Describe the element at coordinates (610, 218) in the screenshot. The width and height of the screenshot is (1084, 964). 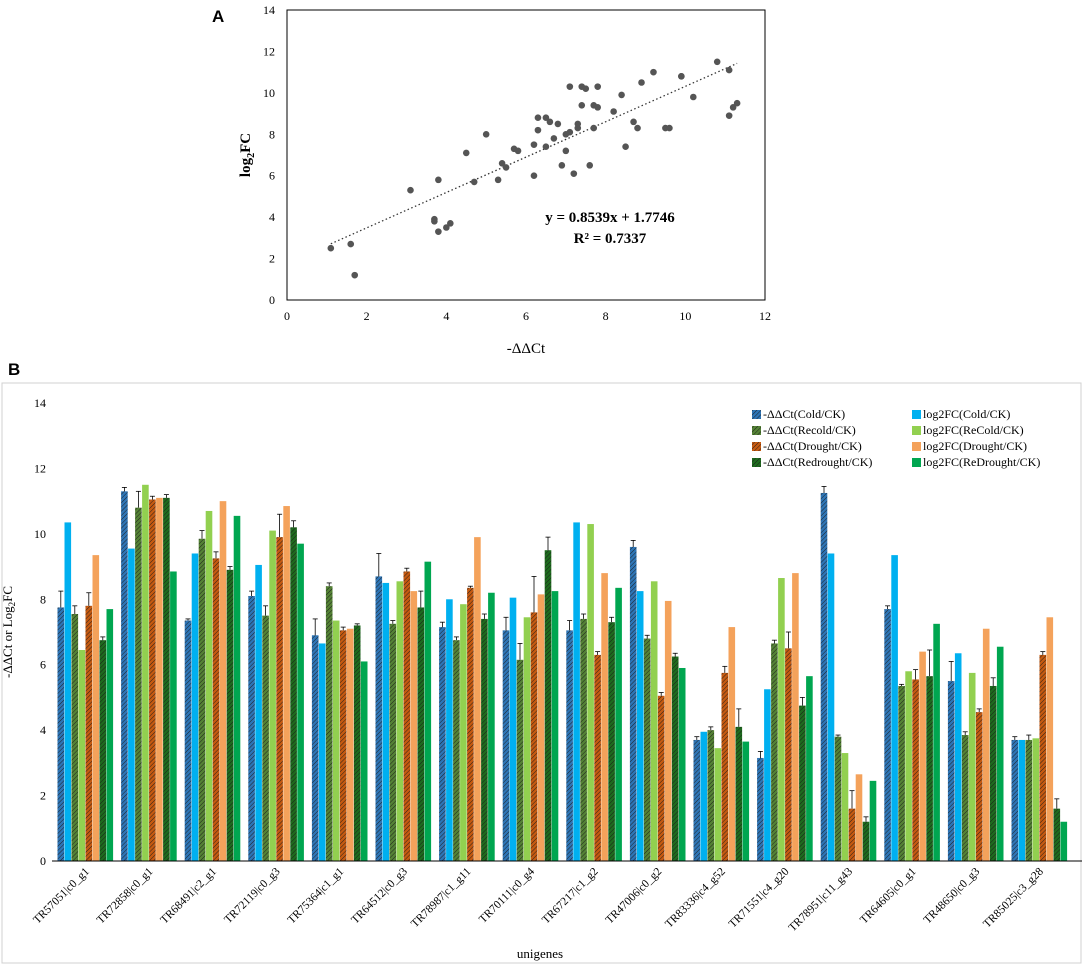
I see `regression-equation: y = 0.8539x + 1.7746` at that location.